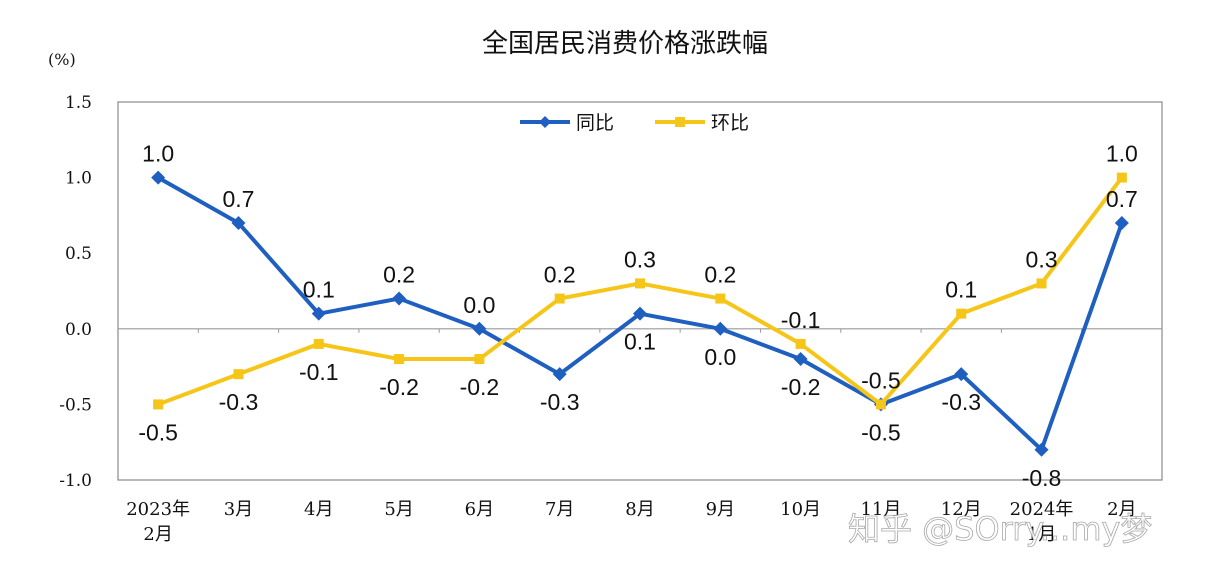  What do you see at coordinates (1042, 509) in the screenshot?
I see `x-tick-label: 2024年` at bounding box center [1042, 509].